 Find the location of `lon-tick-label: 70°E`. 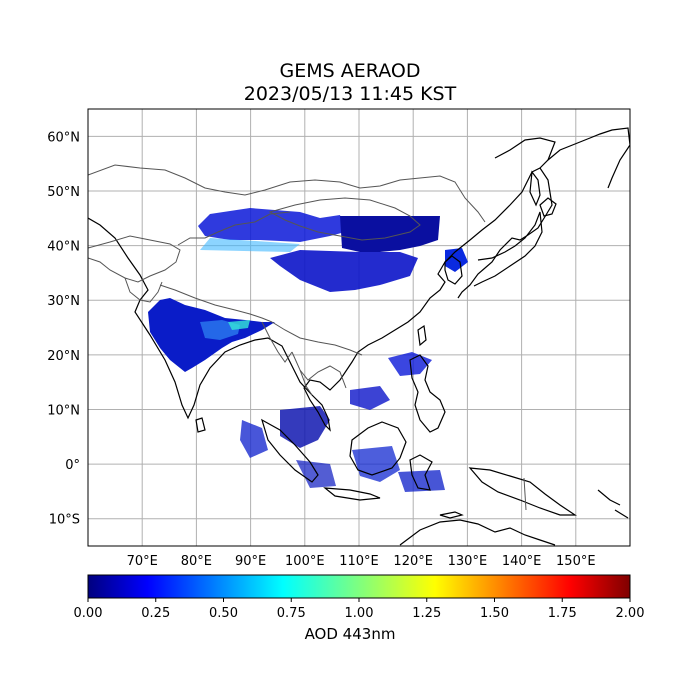

lon-tick-label: 70°E is located at coordinates (142, 561).